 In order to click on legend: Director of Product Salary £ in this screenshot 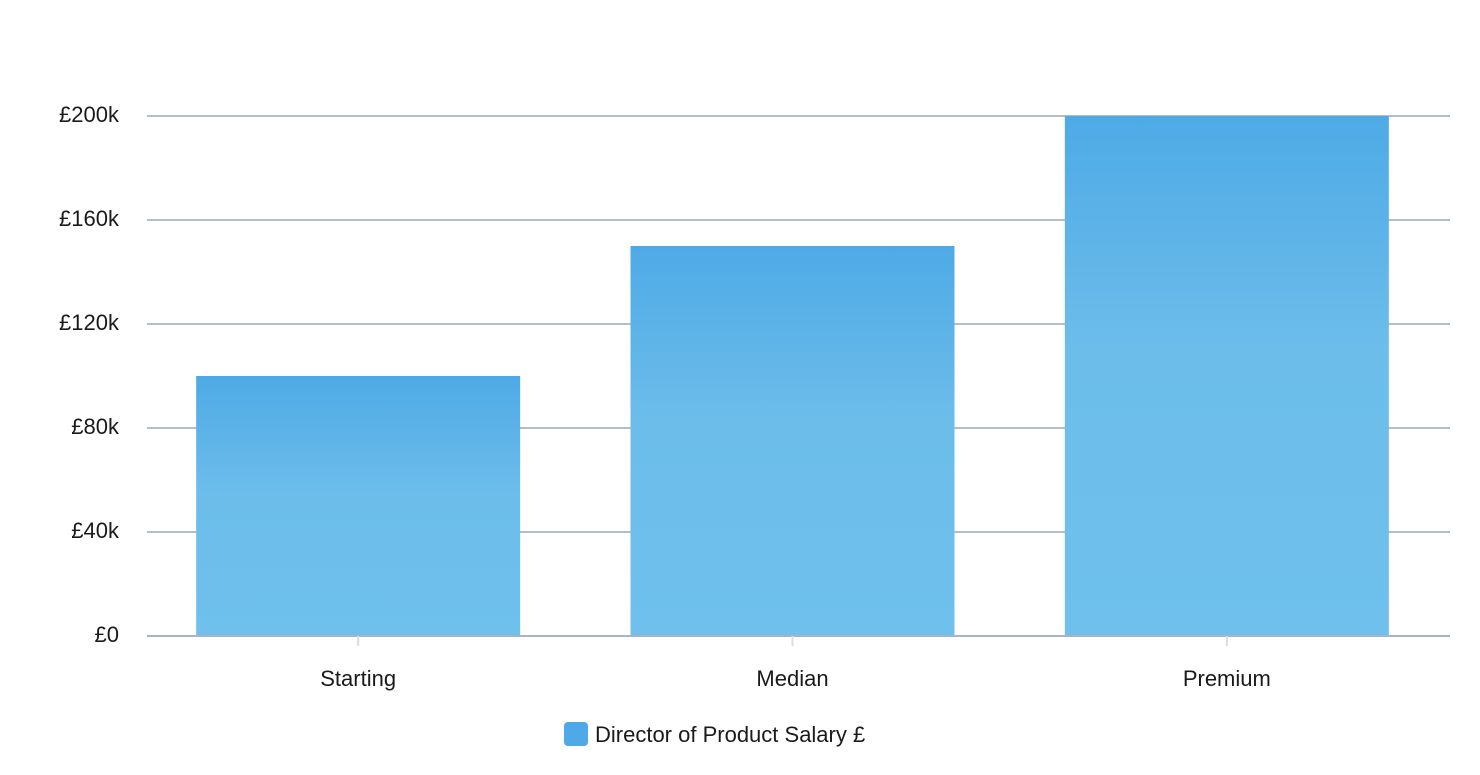, I will do `click(714, 734)`.